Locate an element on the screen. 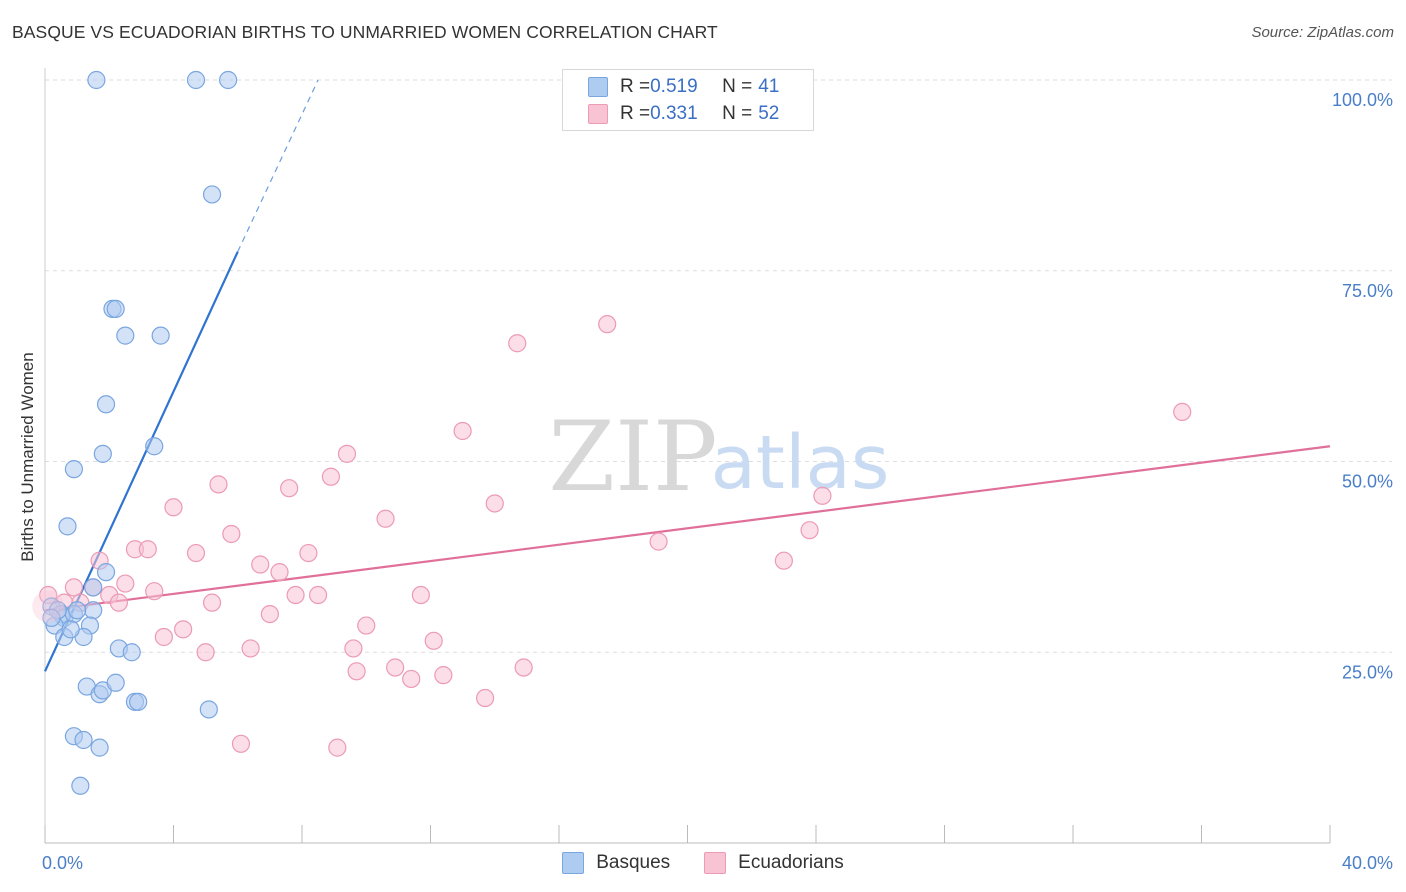 This screenshot has height=892, width=1406. legend-n-value: 41 is located at coordinates (769, 86).